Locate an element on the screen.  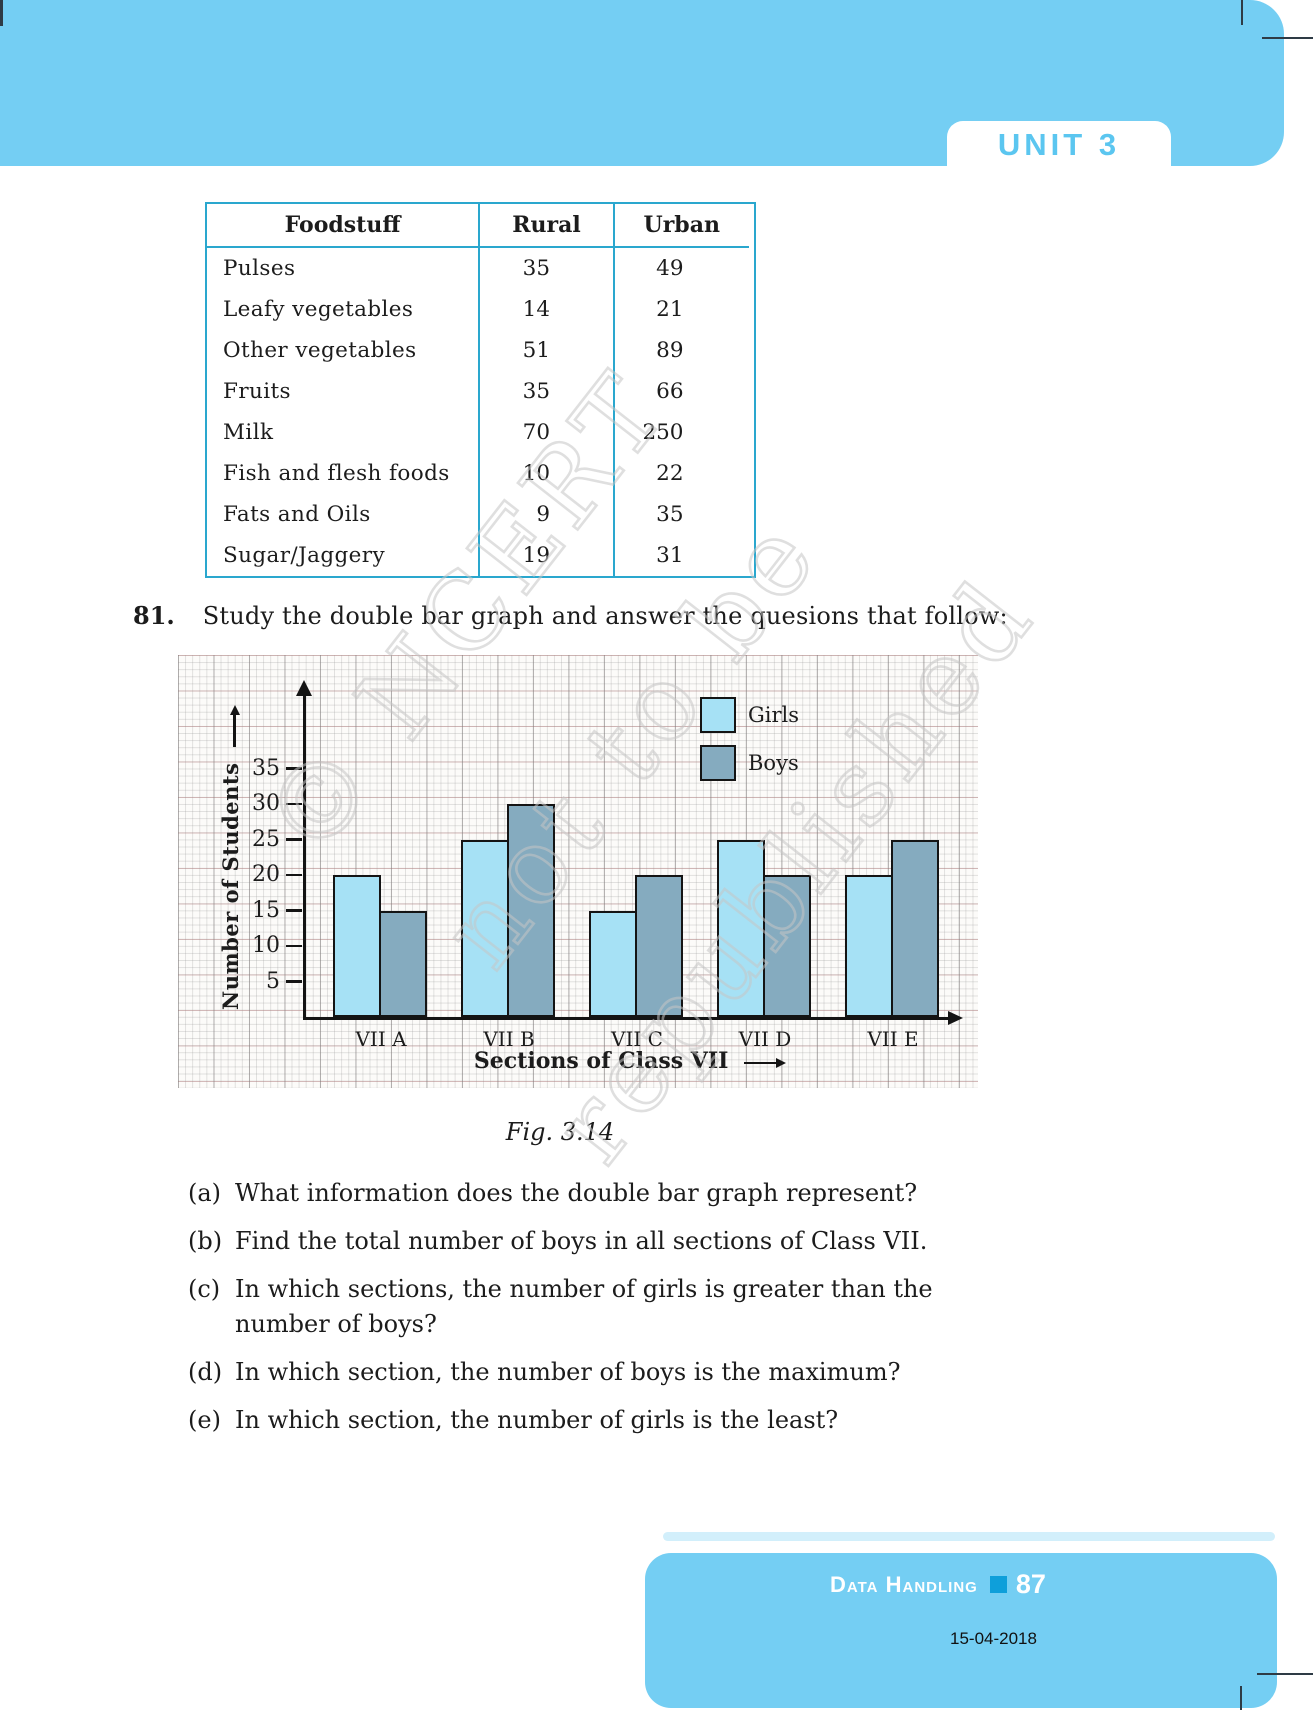
subquestion-label: (e) is located at coordinates (204, 1420).